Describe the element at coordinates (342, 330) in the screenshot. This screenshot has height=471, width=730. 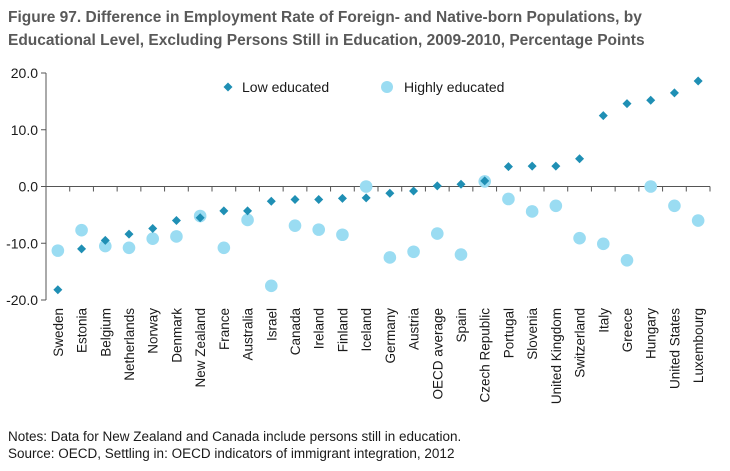
I see `x-tick-label: Finland` at that location.